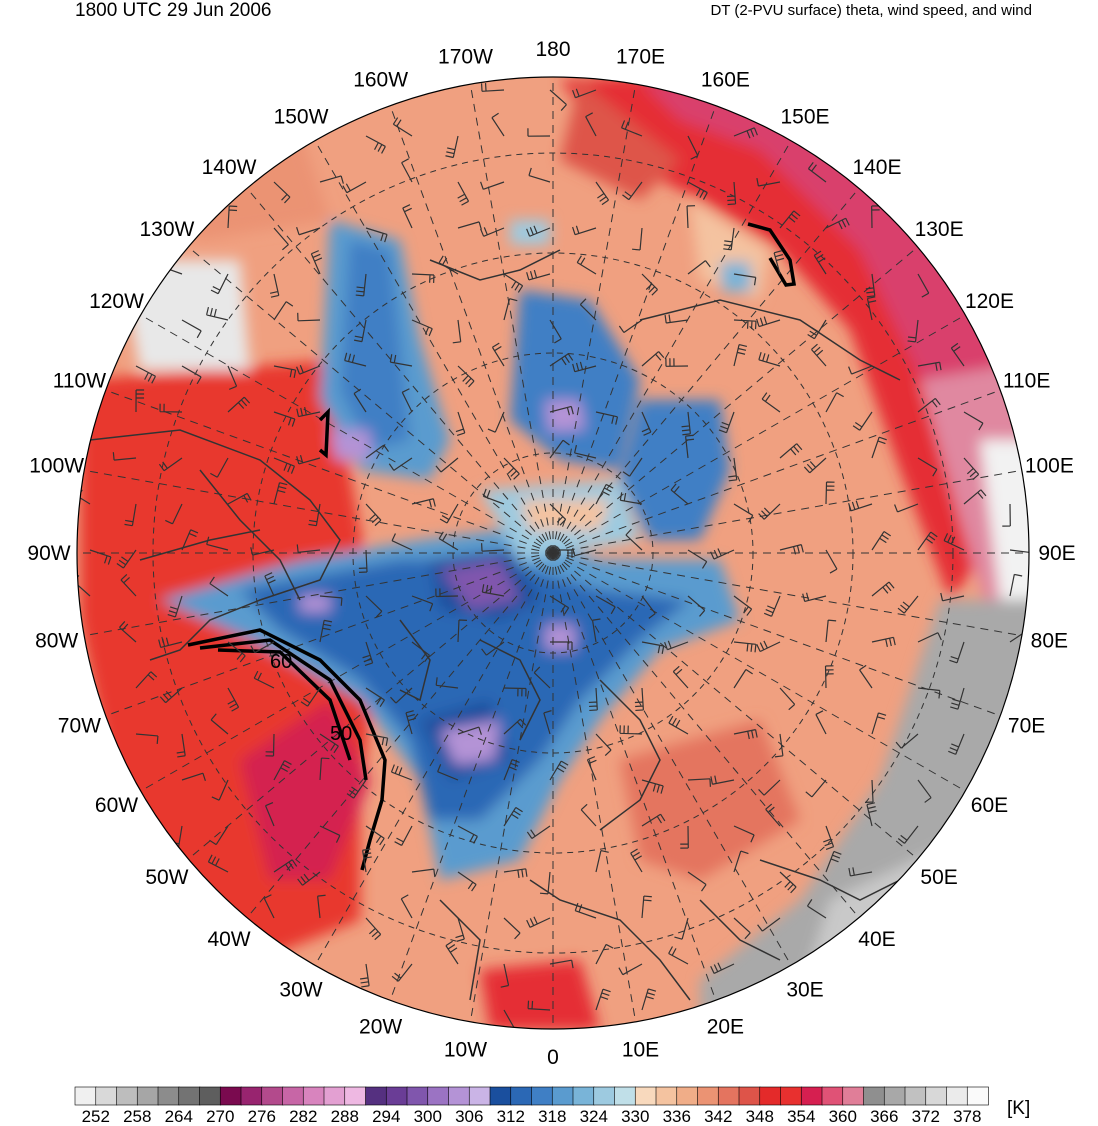 Image resolution: width=1098 pixels, height=1126 pixels. Describe the element at coordinates (804, 989) in the screenshot. I see `longitude-label: 30E` at that location.